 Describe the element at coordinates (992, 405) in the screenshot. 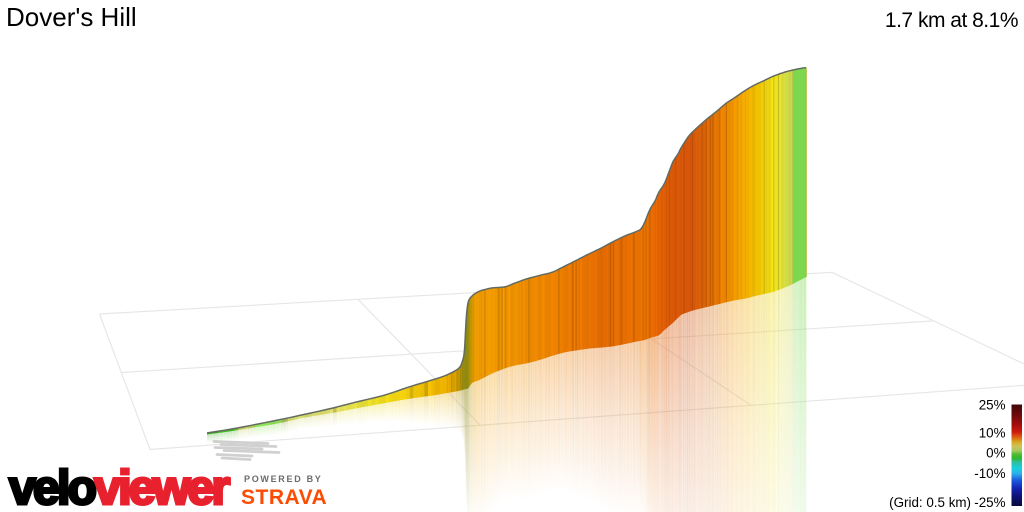

I see `svg-text: 25%` at that location.